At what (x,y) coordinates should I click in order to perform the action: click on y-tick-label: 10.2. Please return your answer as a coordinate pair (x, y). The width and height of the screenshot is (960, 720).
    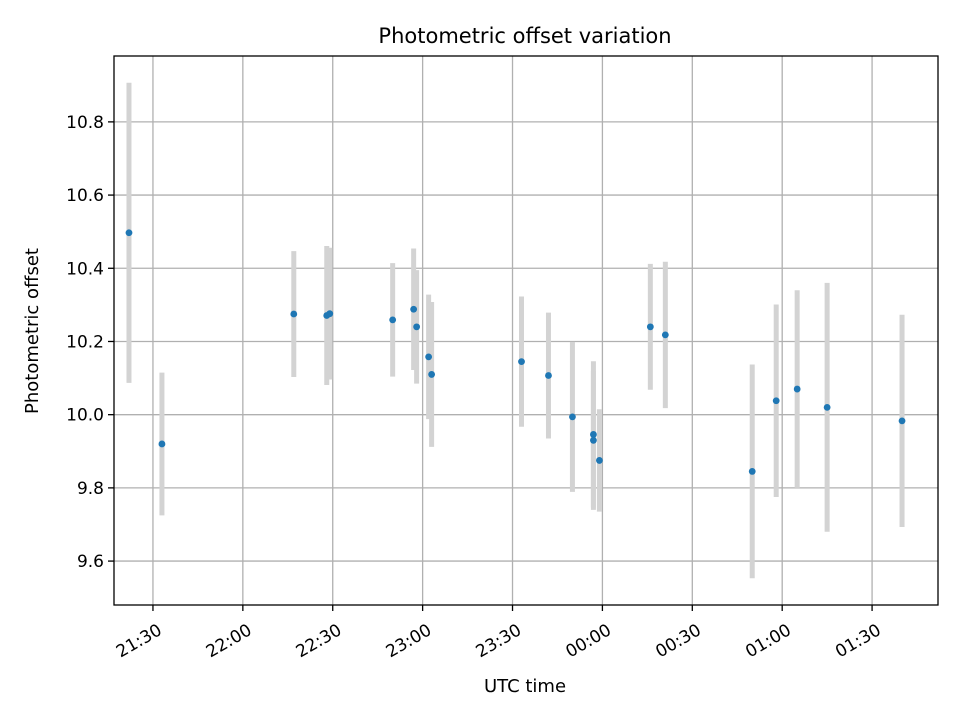
    Looking at the image, I should click on (85, 342).